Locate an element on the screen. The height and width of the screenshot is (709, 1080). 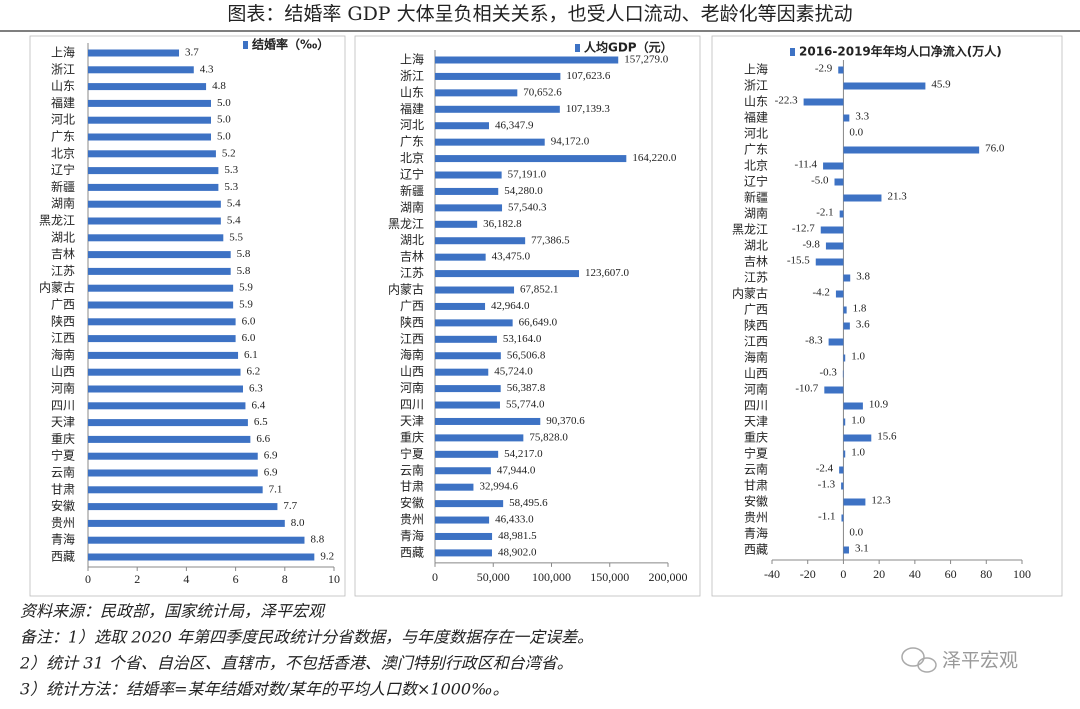
value-label: 5.2 is located at coordinates (229, 153).